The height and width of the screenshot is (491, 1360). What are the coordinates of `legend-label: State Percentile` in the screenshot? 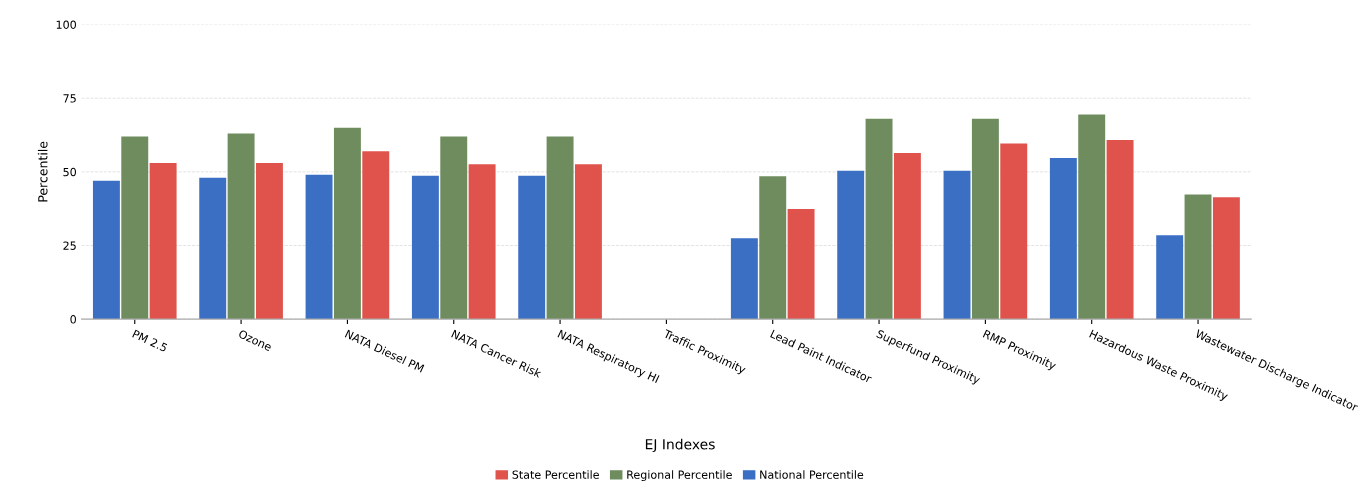 It's located at (555, 474).